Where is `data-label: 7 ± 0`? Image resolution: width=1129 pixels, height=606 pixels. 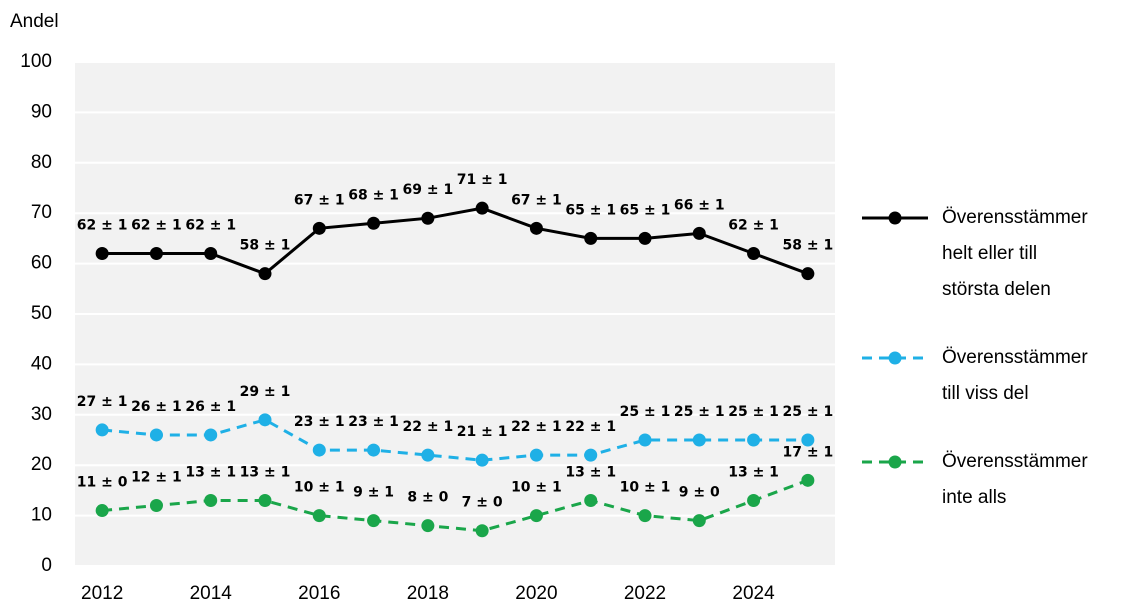 data-label: 7 ± 0 is located at coordinates (482, 503).